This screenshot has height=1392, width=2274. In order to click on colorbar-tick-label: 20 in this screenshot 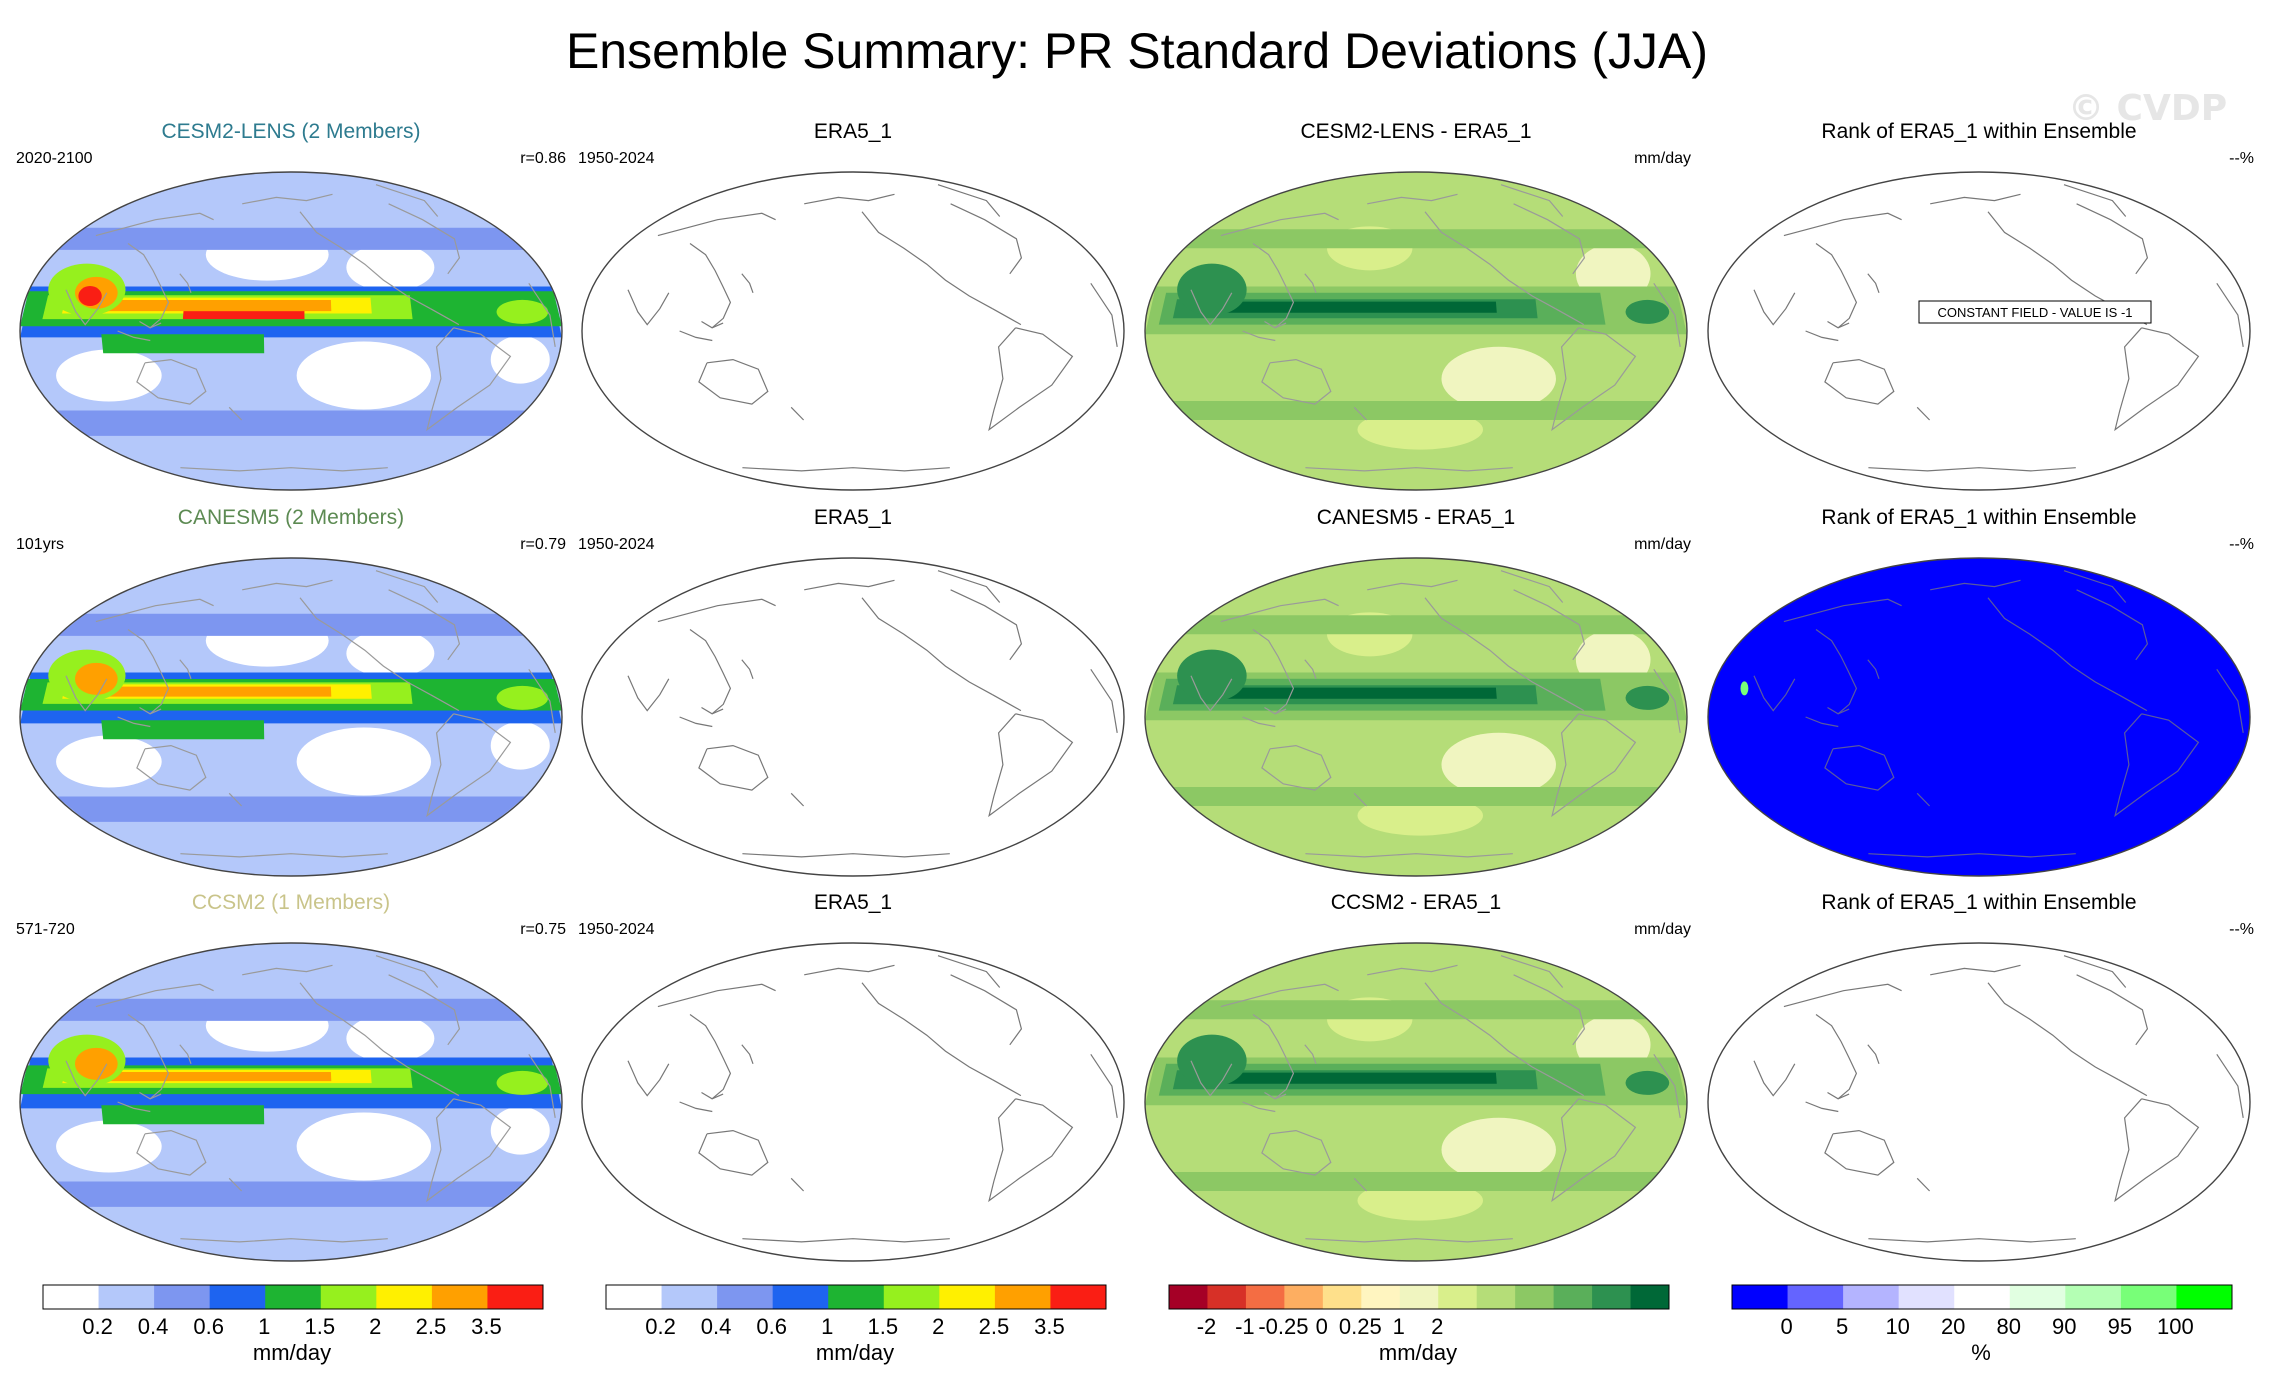, I will do `click(1953, 1326)`.